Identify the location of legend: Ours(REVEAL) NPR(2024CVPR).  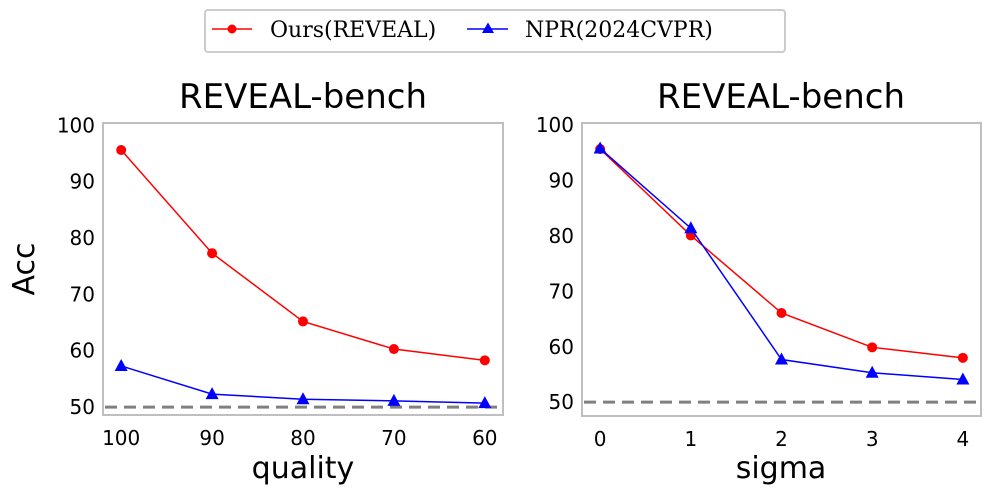
(495, 31).